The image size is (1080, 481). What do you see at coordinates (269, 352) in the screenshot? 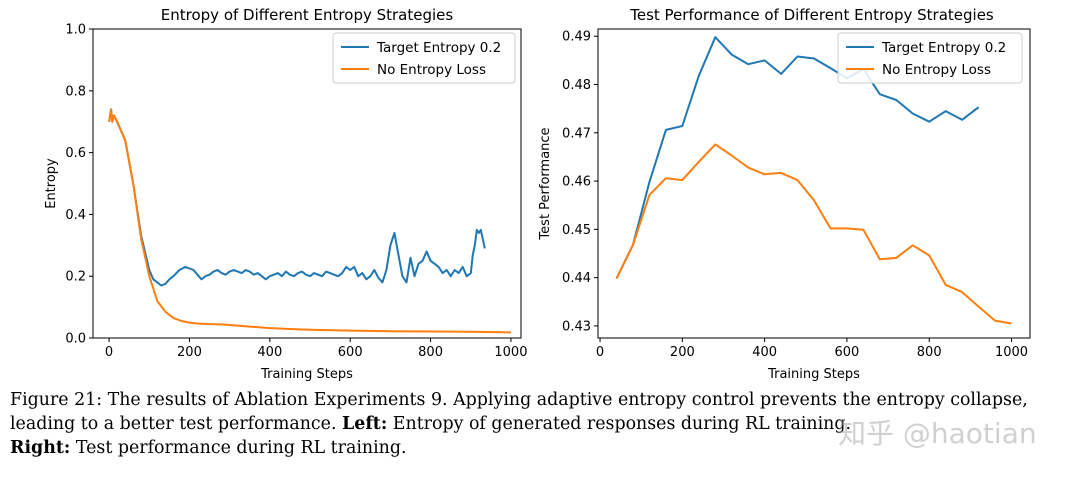
I see `chart1-x-tick-label: 400` at bounding box center [269, 352].